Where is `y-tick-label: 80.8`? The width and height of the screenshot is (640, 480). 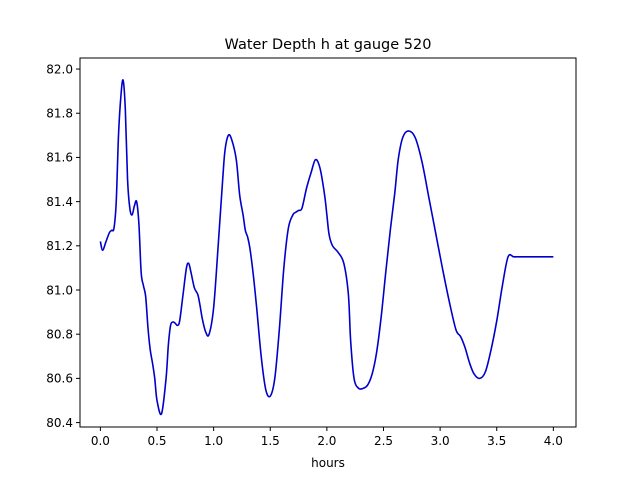 y-tick-label: 80.8 is located at coordinates (59, 334).